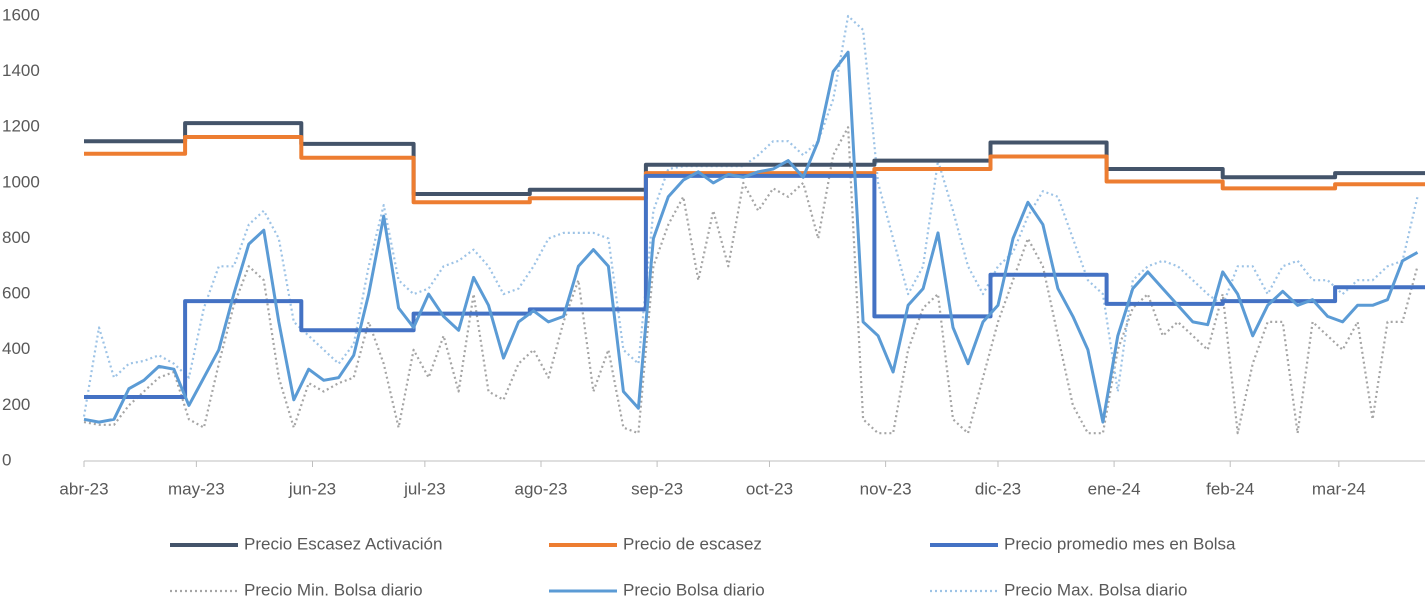 This screenshot has width=1425, height=608. Describe the element at coordinates (6, 459) in the screenshot. I see `y-tick-label: 0` at that location.